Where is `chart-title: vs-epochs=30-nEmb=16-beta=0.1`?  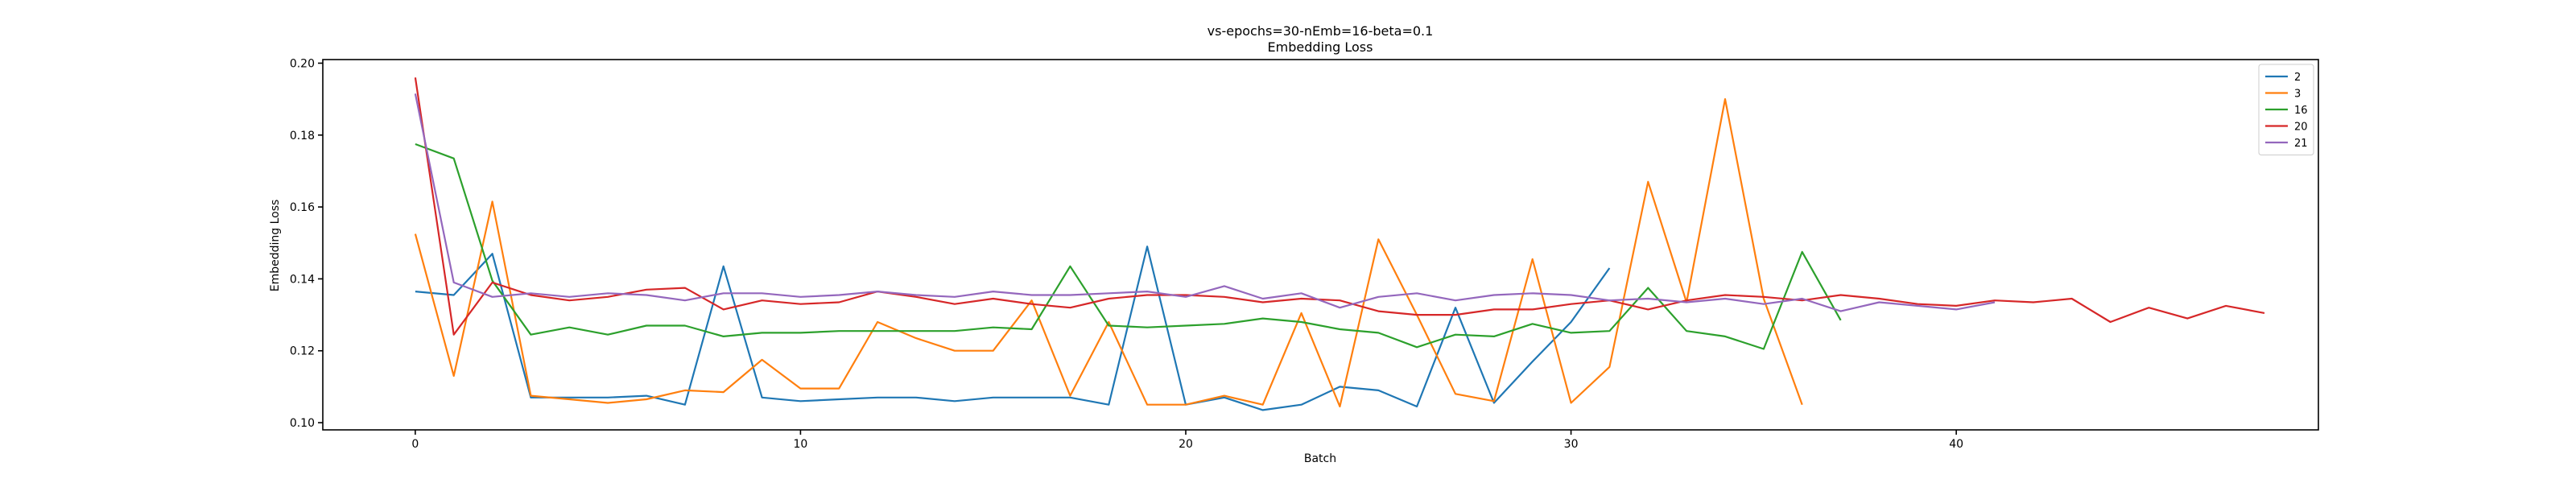 chart-title: vs-epochs=30-nEmb=16-beta=0.1 is located at coordinates (1321, 31).